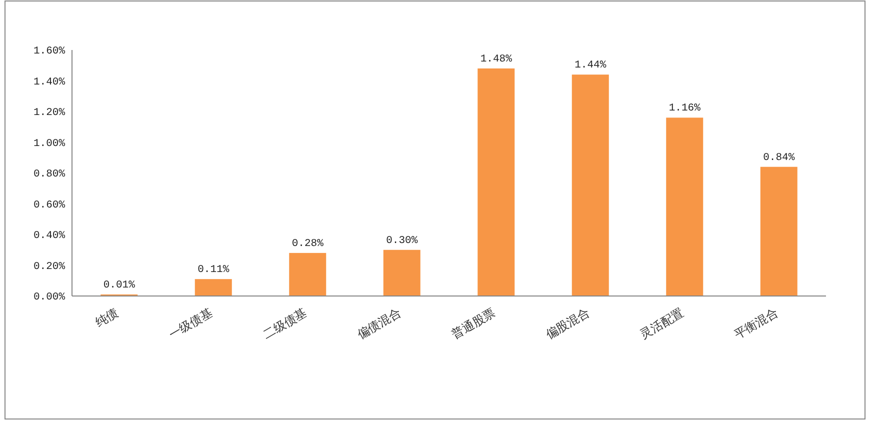 Image resolution: width=869 pixels, height=423 pixels. Describe the element at coordinates (308, 244) in the screenshot. I see `data-label: 0.28%` at that location.